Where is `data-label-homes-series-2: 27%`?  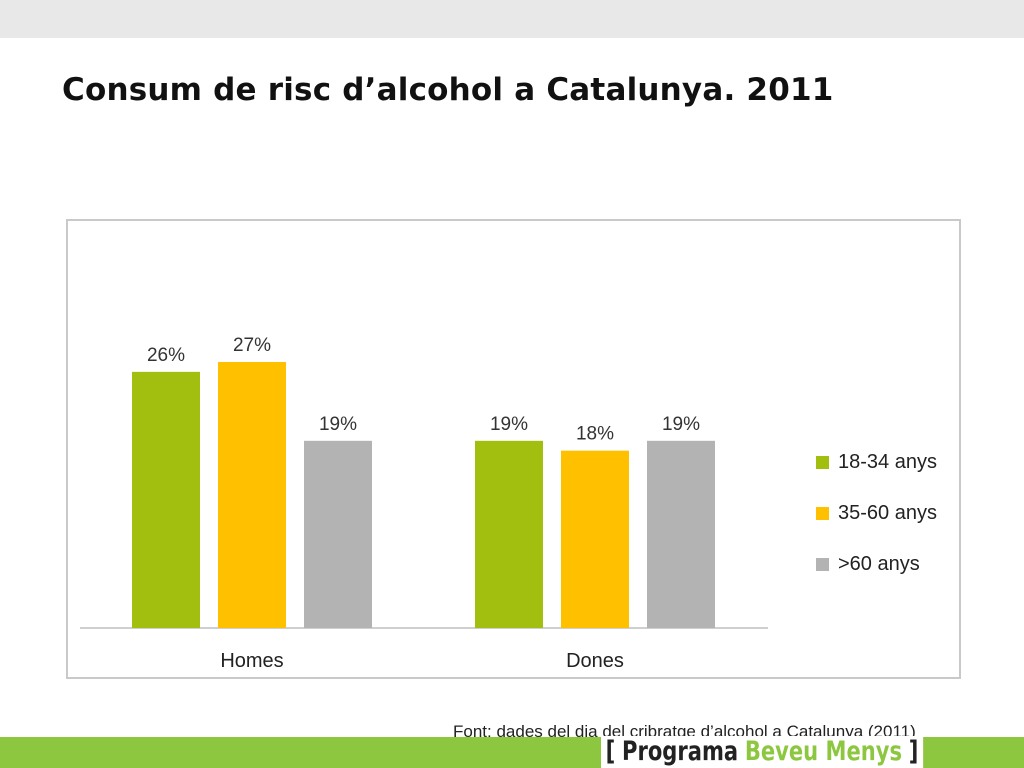 data-label-homes-series-2: 27% is located at coordinates (252, 345).